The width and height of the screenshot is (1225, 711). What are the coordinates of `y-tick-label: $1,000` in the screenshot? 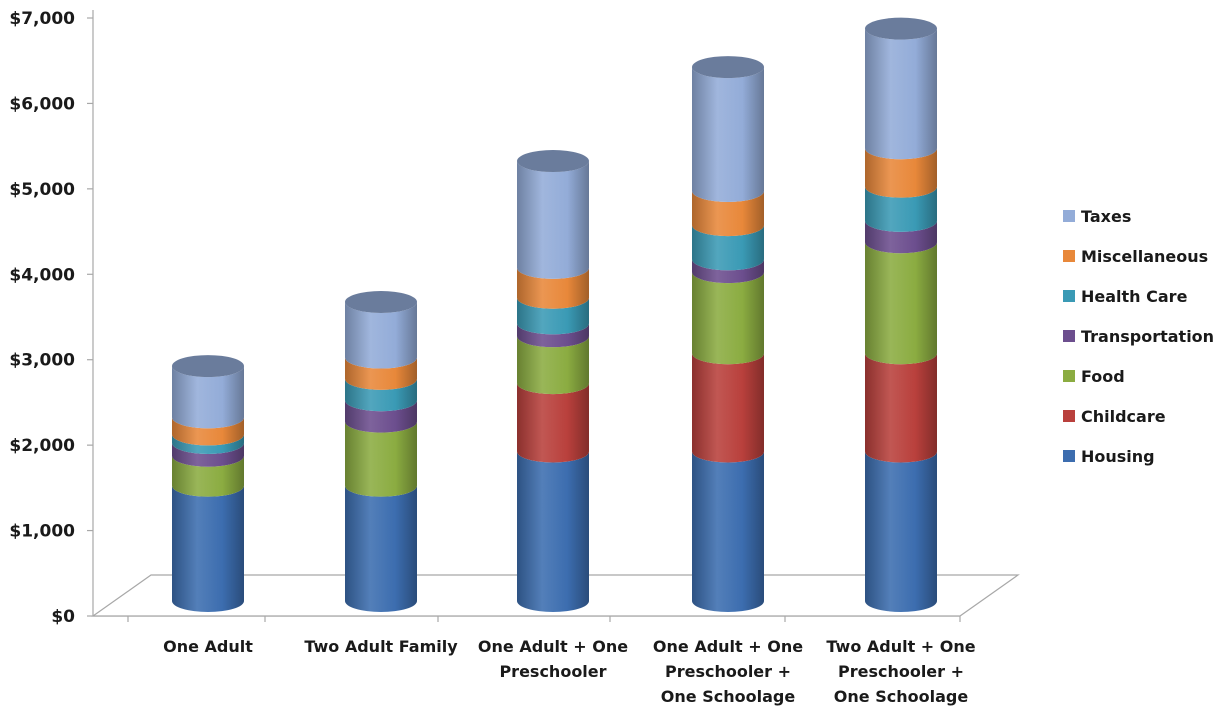 It's located at (42, 532).